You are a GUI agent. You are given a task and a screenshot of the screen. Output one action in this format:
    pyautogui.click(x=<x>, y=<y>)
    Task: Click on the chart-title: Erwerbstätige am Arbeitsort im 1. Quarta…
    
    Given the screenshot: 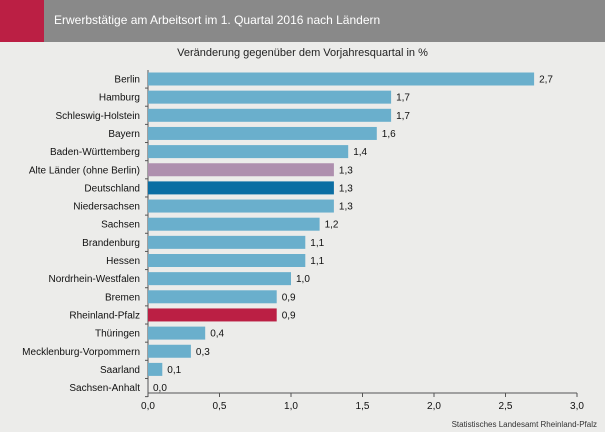 What is the action you would take?
    pyautogui.click(x=217, y=20)
    